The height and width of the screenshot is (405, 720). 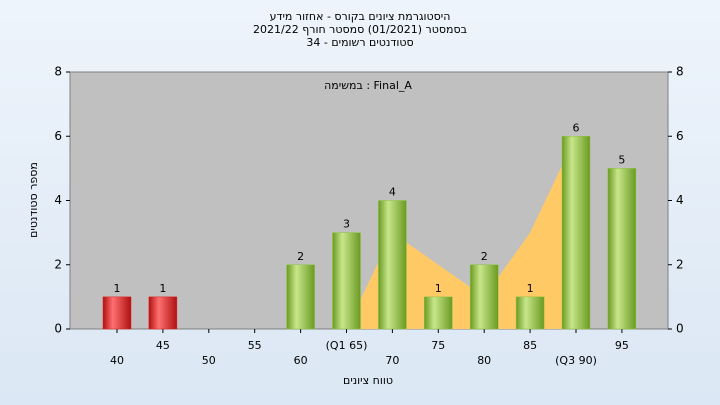 What do you see at coordinates (680, 200) in the screenshot?
I see `y2-tick-label: 4` at bounding box center [680, 200].